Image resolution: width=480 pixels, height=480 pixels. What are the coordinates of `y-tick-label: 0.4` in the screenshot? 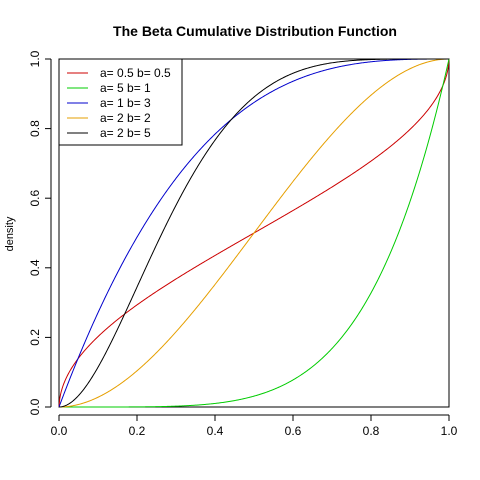 It's located at (35, 267).